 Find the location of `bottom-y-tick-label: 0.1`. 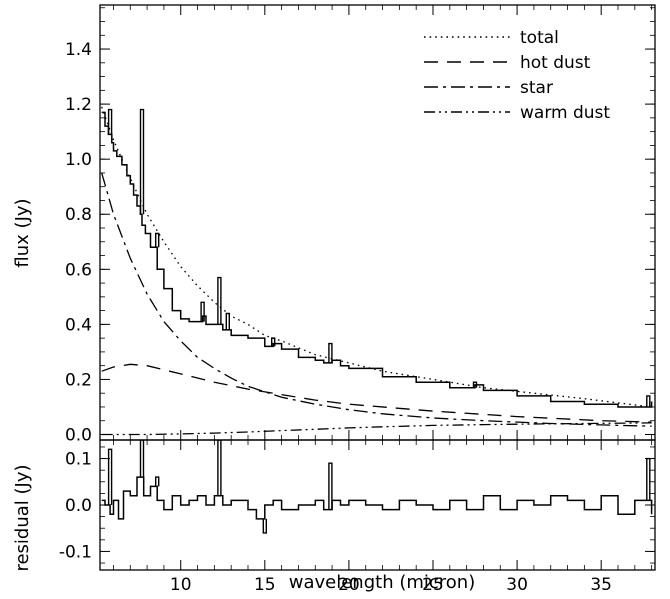

bottom-y-tick-label: 0.1 is located at coordinates (78, 460).